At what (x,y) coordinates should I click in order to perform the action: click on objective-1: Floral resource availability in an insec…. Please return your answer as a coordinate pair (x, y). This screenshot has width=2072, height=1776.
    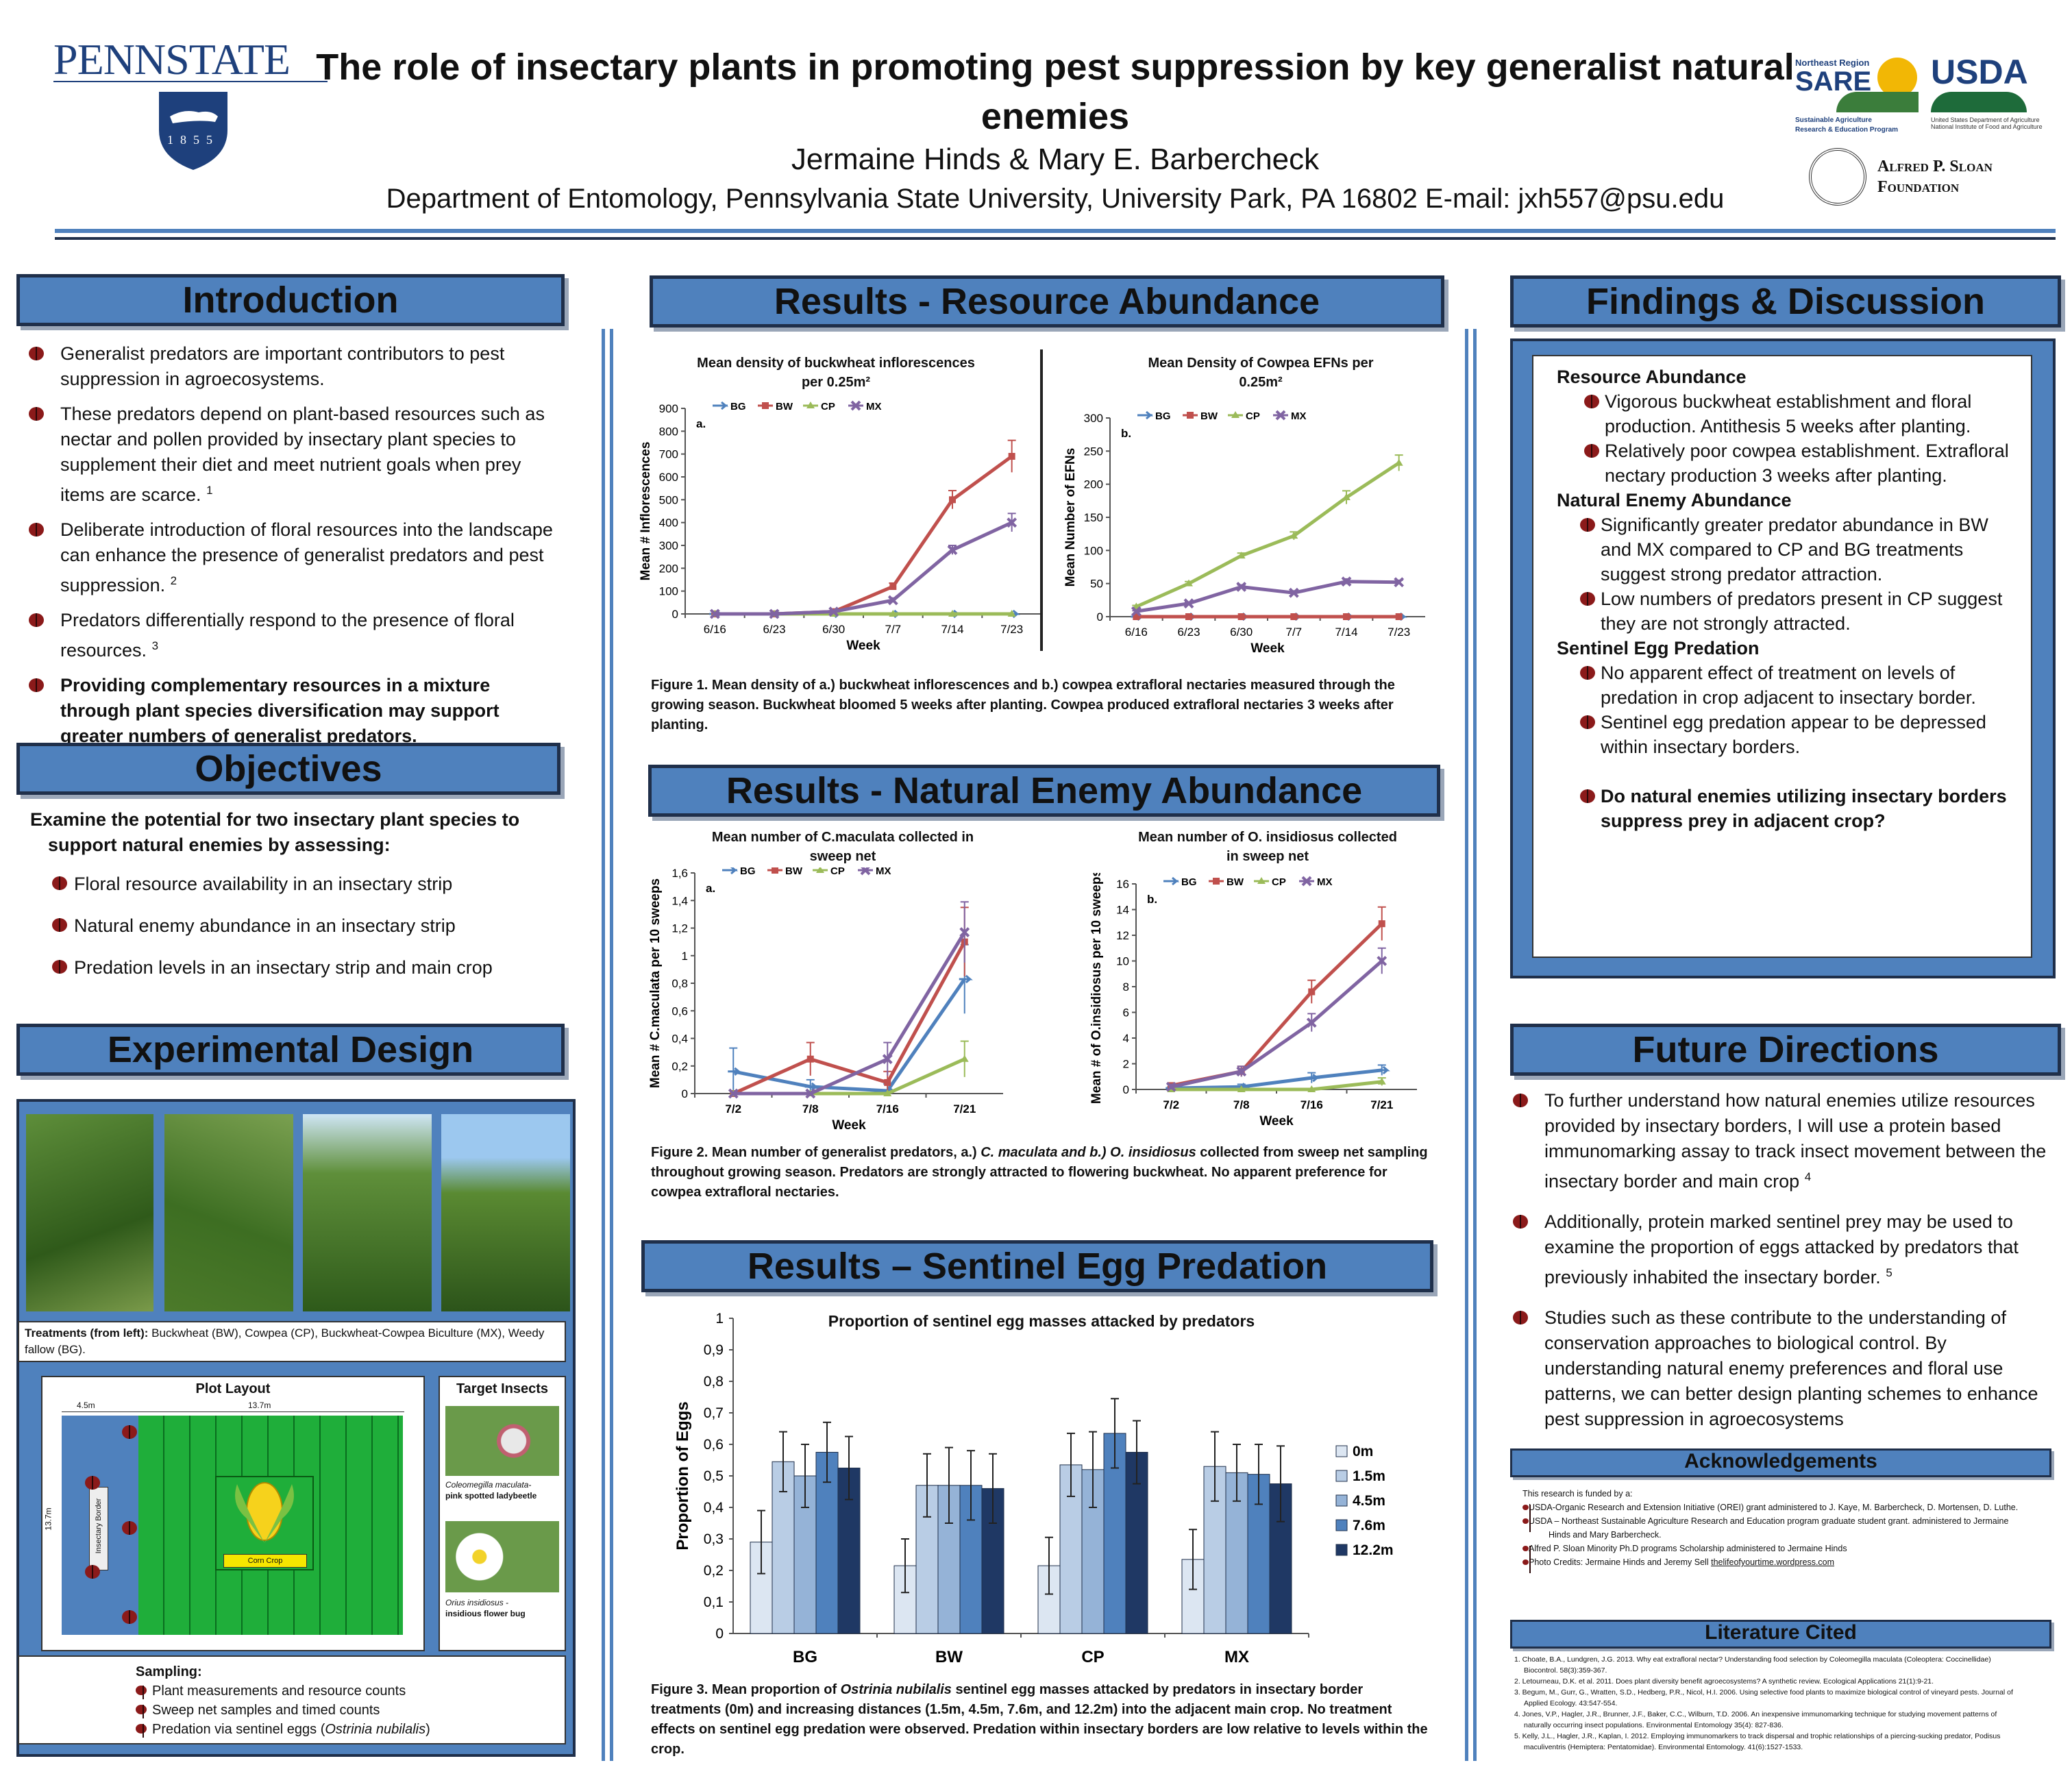
    Looking at the image, I should click on (252, 884).